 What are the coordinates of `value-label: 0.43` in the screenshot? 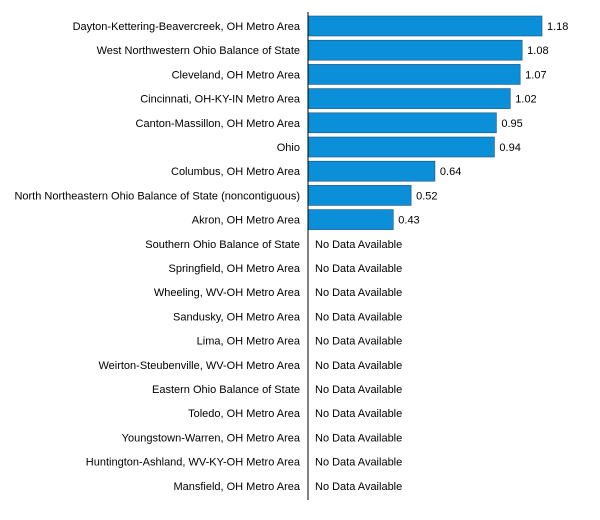 It's located at (408, 221).